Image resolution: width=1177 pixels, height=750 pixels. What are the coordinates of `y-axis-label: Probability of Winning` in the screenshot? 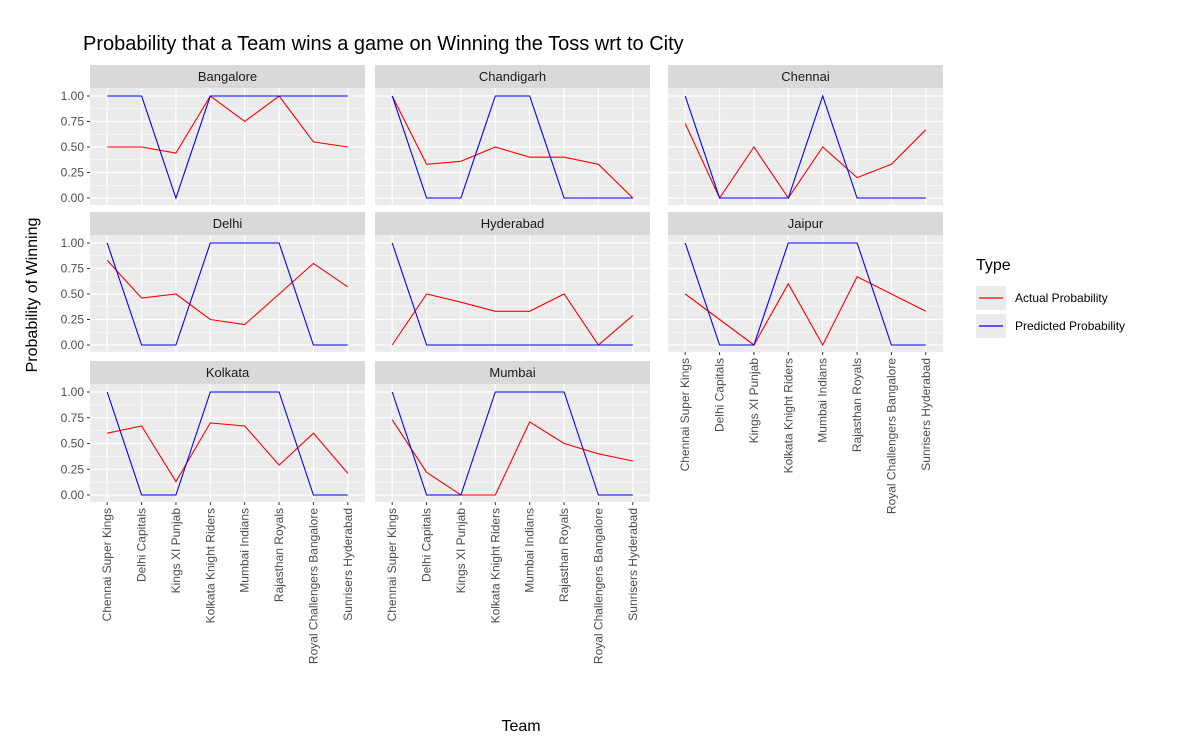 It's located at (32, 295).